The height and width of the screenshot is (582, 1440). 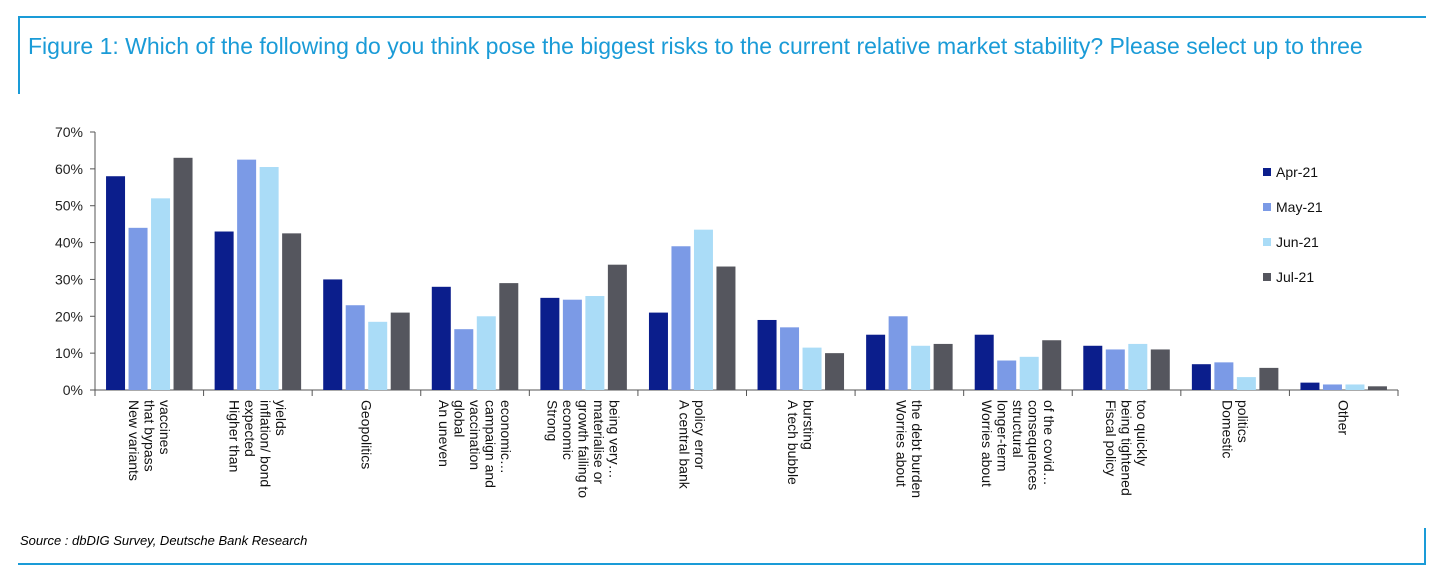 I want to click on category-label-line: policy error, so click(x=700, y=435).